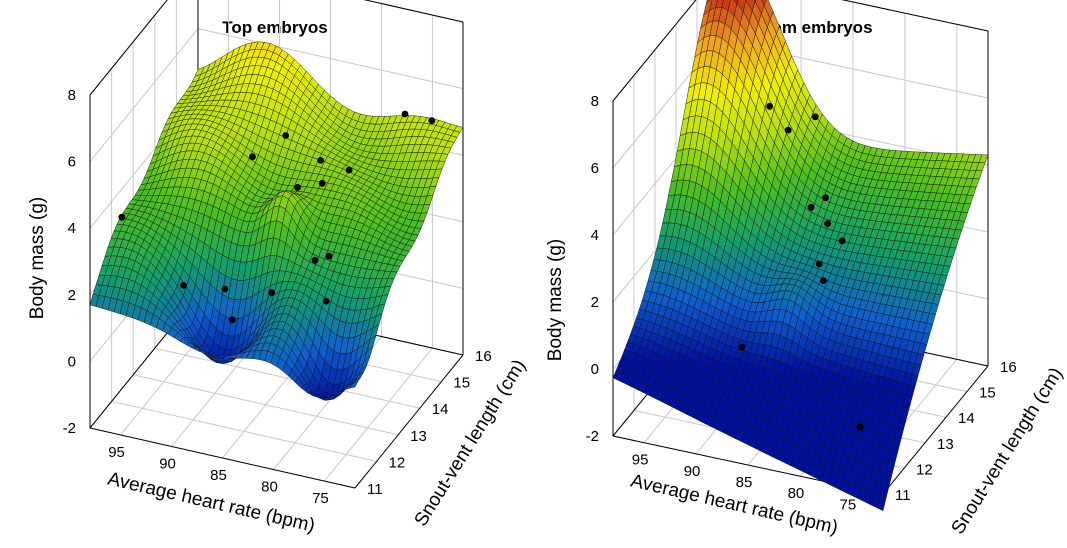 The image size is (1067, 548). Describe the element at coordinates (274, 27) in the screenshot. I see `chart-title: Top embryos` at that location.